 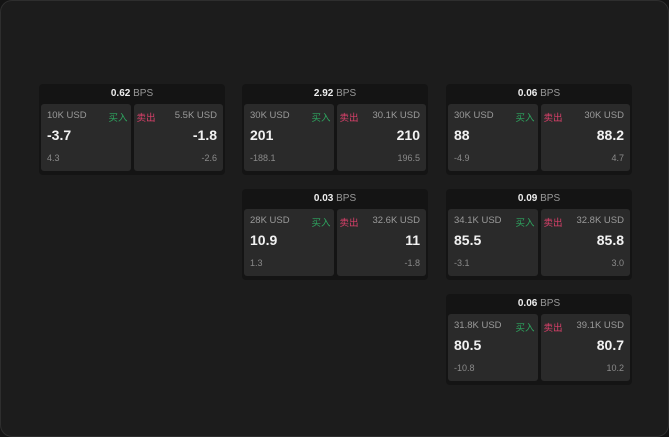 I want to click on spread-value: 2.92, so click(x=323, y=93).